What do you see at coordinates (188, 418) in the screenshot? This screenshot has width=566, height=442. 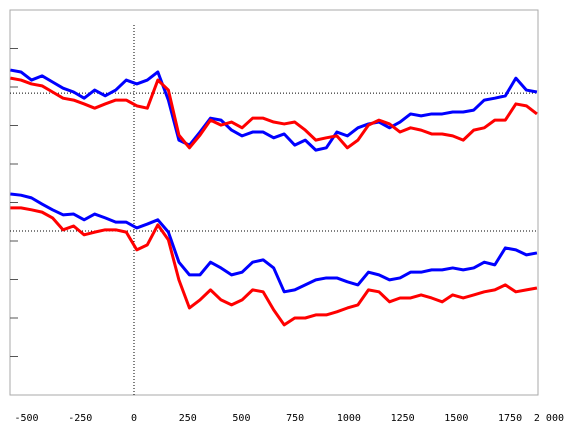 I see `x-tick-label: 250` at bounding box center [188, 418].